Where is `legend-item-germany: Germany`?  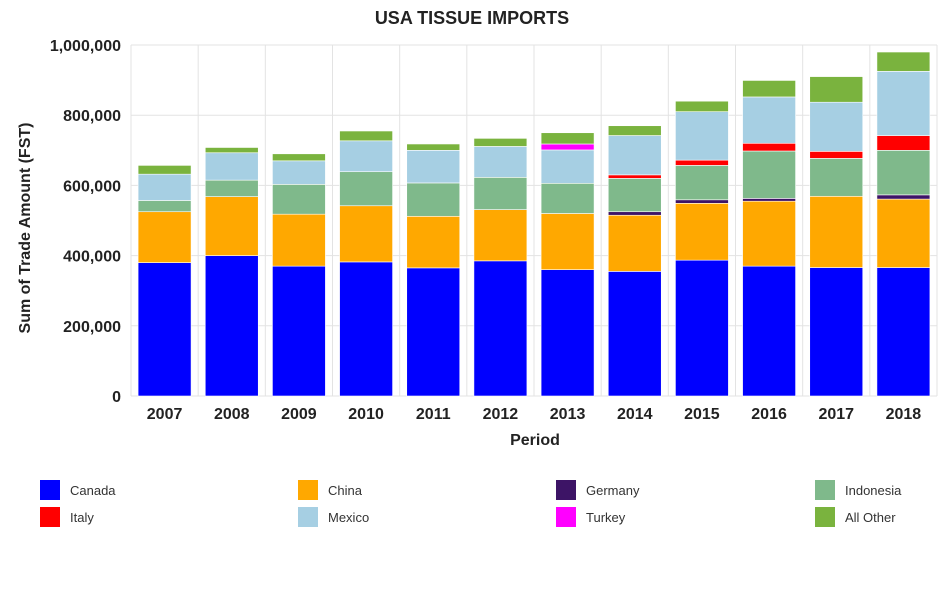 legend-item-germany: Germany is located at coordinates (597, 490).